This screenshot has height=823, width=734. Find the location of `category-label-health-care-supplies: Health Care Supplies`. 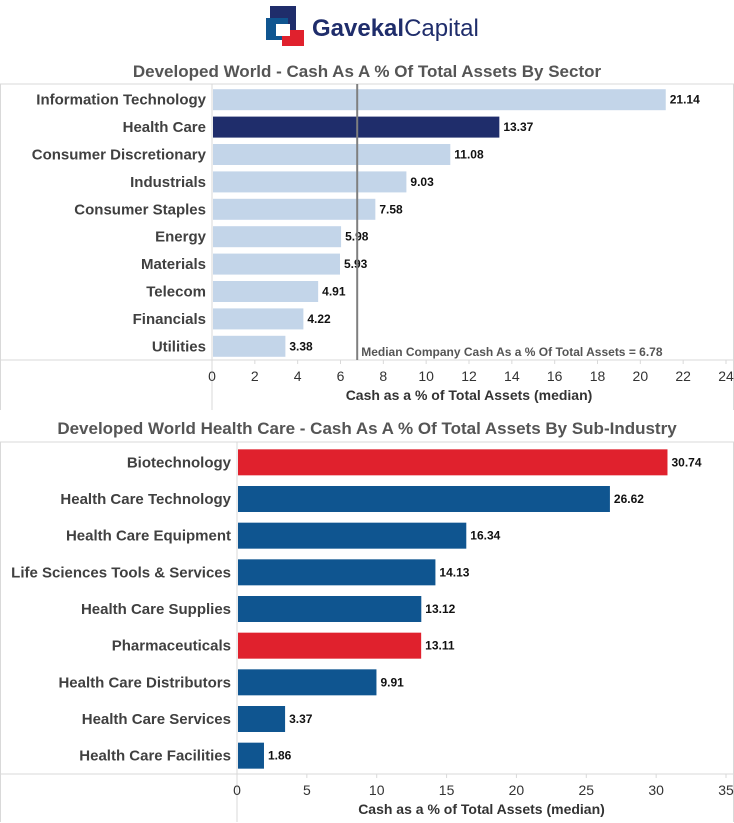

category-label-health-care-supplies: Health Care Supplies is located at coordinates (156, 609).